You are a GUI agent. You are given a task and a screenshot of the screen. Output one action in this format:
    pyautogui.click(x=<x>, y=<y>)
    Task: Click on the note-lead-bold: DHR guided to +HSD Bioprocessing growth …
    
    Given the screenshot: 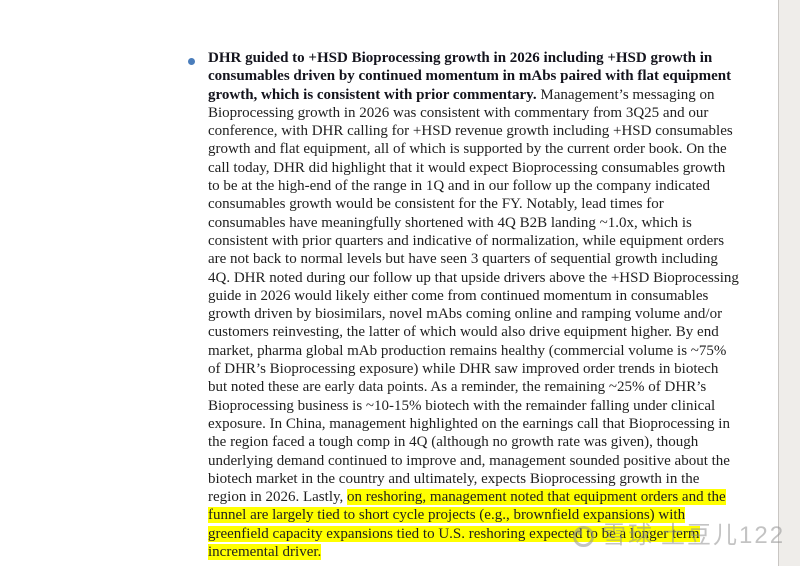 What is the action you would take?
    pyautogui.click(x=470, y=76)
    